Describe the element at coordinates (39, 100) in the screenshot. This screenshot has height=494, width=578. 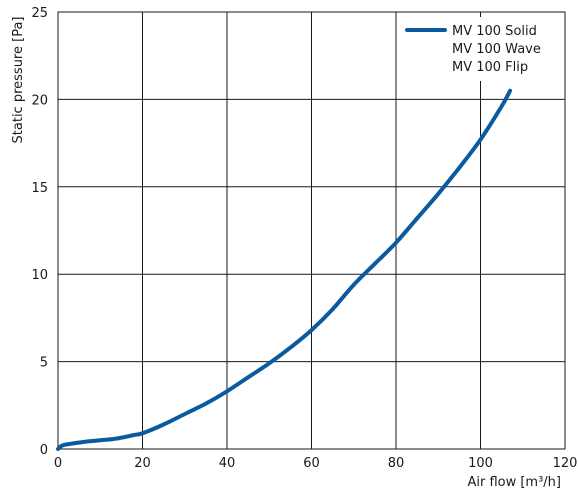
I see `y-tick-label: 20` at that location.